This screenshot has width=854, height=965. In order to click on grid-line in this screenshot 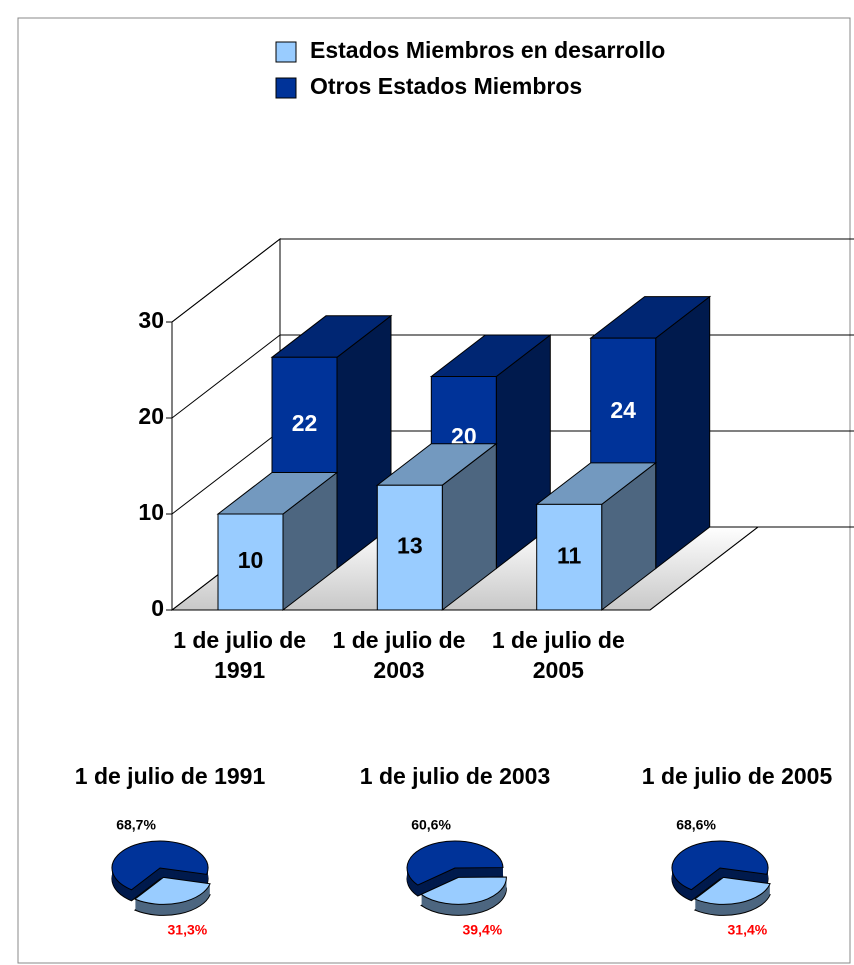, I will do `click(512, 280)`.